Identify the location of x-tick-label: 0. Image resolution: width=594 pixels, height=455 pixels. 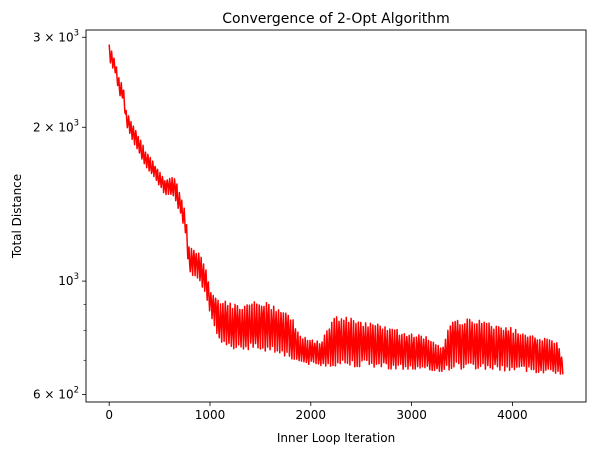
(109, 415).